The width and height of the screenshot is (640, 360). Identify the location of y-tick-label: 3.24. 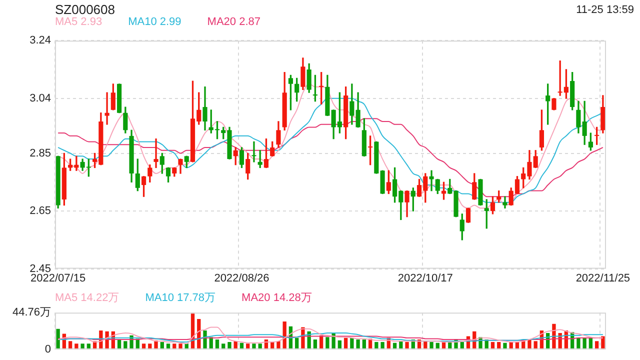
(40, 40).